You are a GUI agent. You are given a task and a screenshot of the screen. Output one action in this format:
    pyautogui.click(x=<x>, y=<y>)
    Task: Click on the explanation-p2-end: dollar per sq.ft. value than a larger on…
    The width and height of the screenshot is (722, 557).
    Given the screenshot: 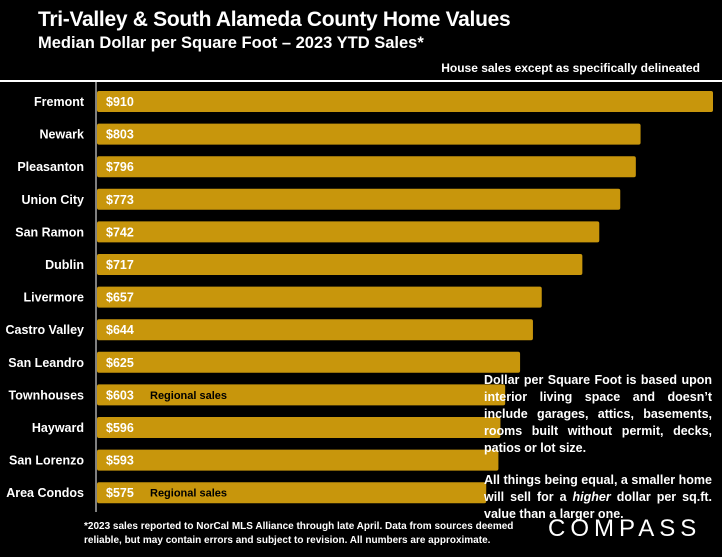 What is the action you would take?
    pyautogui.click(x=598, y=505)
    